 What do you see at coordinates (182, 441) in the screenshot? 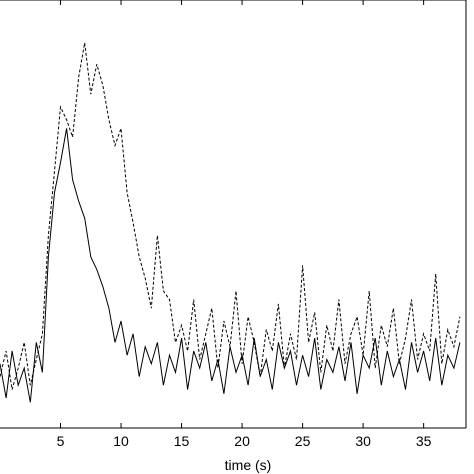
I see `x-tick-label: 15` at bounding box center [182, 441].